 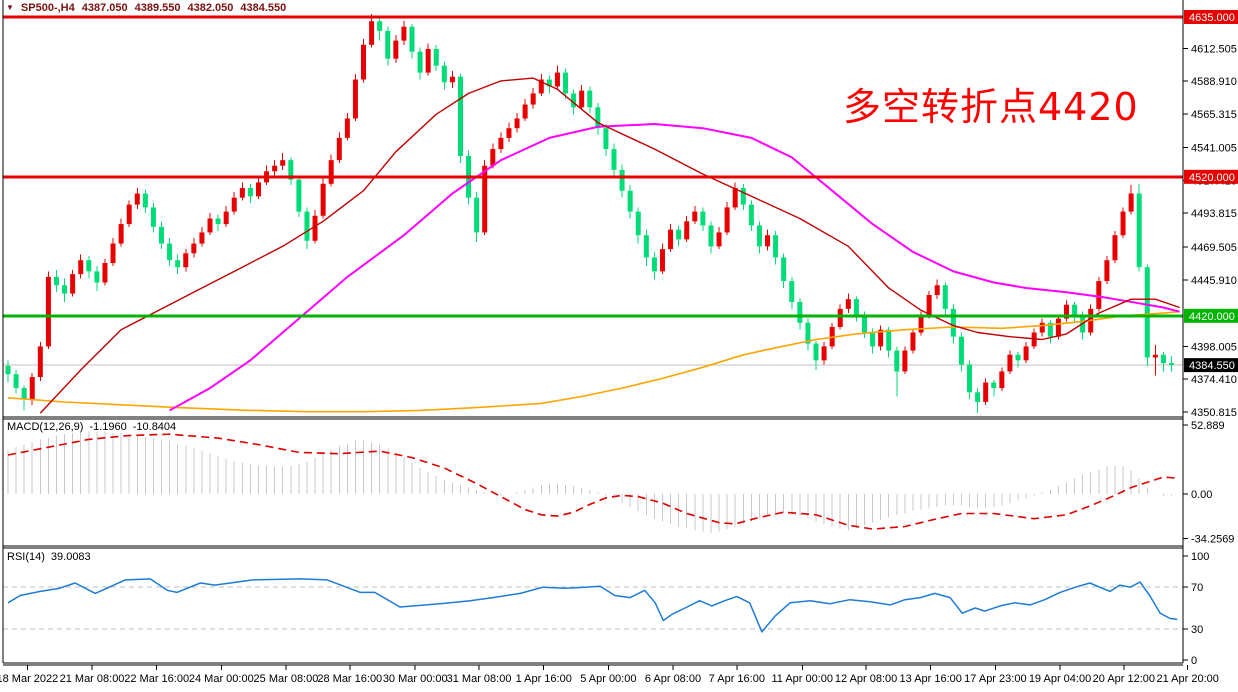 What do you see at coordinates (1212, 18) in the screenshot?
I see `price-badge-4635-label: 4635.000` at bounding box center [1212, 18].